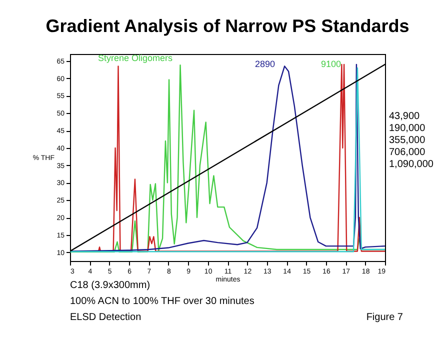  Describe the element at coordinates (407, 141) in the screenshot. I see `text: 355,000` at that location.